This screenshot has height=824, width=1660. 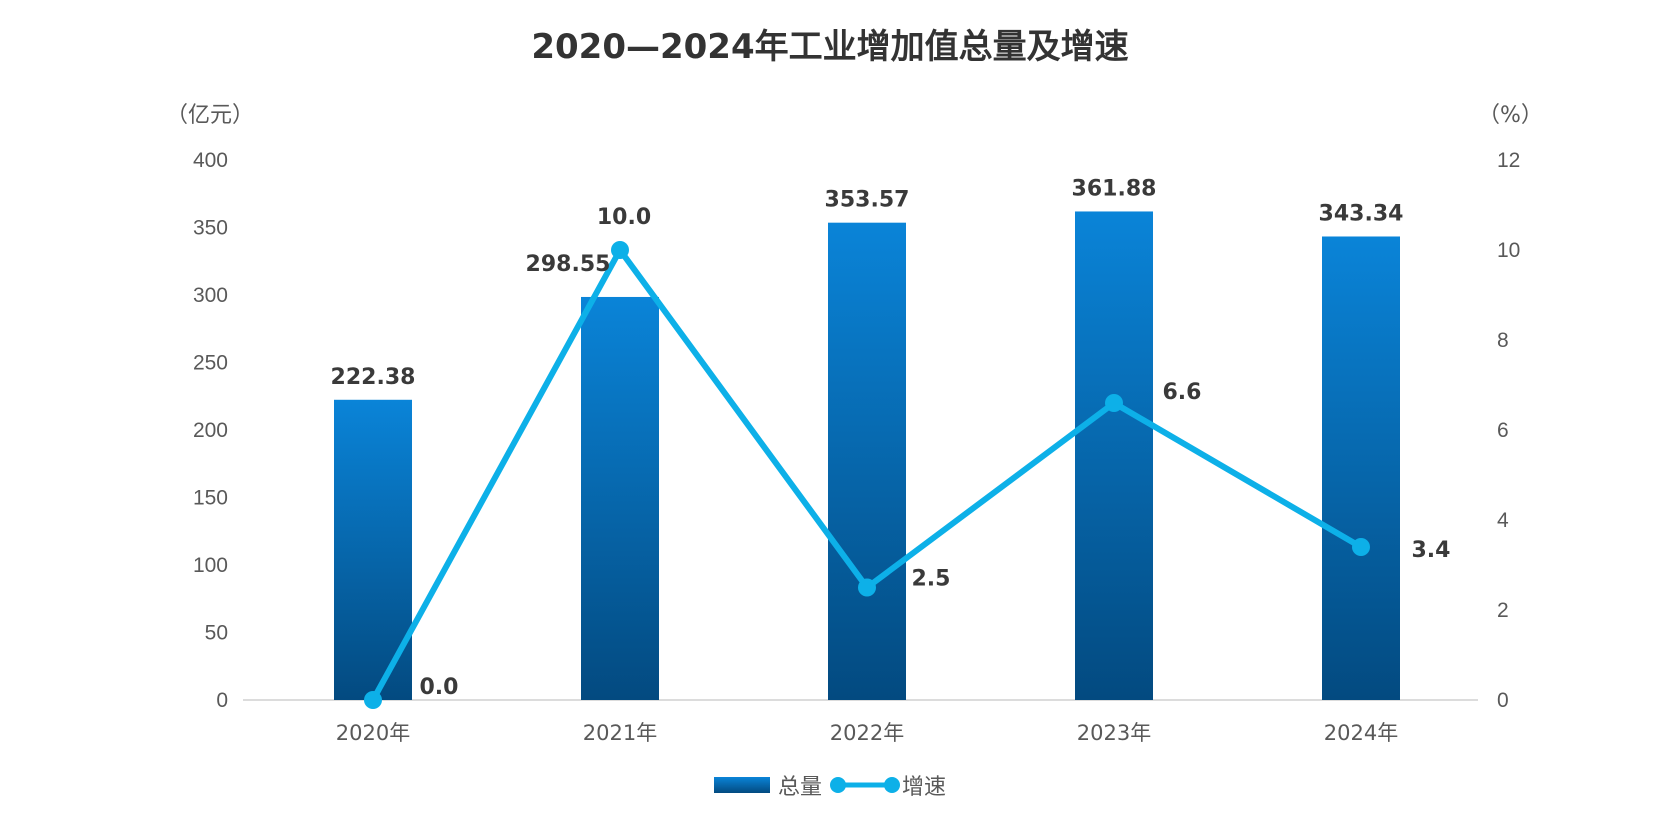 What do you see at coordinates (1503, 430) in the screenshot?
I see `right-tick-label: 6` at bounding box center [1503, 430].